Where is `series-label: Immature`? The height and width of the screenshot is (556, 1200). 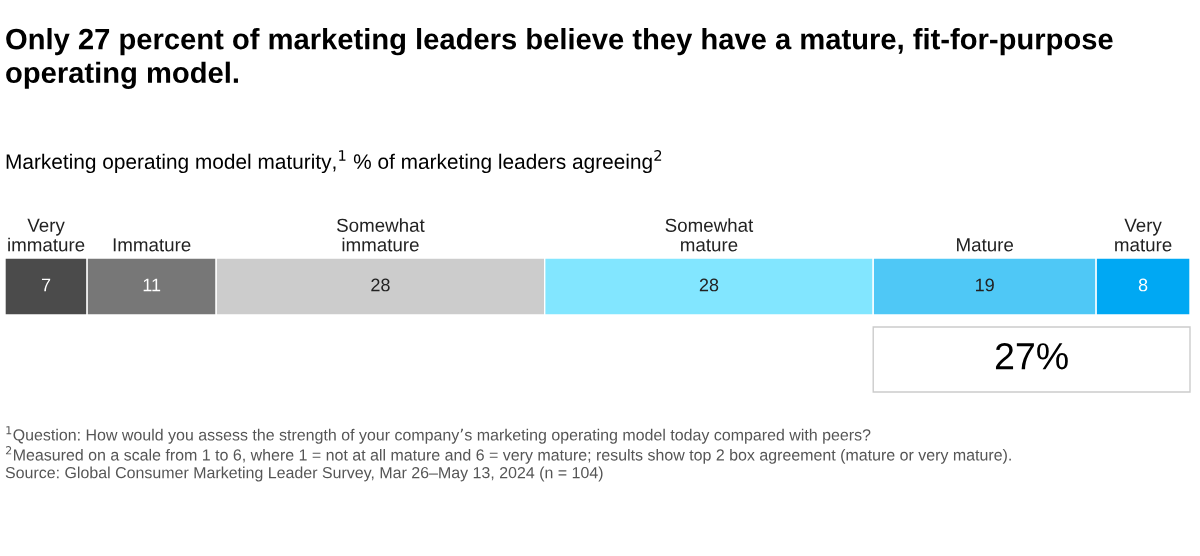
series-label: Immature is located at coordinates (152, 245).